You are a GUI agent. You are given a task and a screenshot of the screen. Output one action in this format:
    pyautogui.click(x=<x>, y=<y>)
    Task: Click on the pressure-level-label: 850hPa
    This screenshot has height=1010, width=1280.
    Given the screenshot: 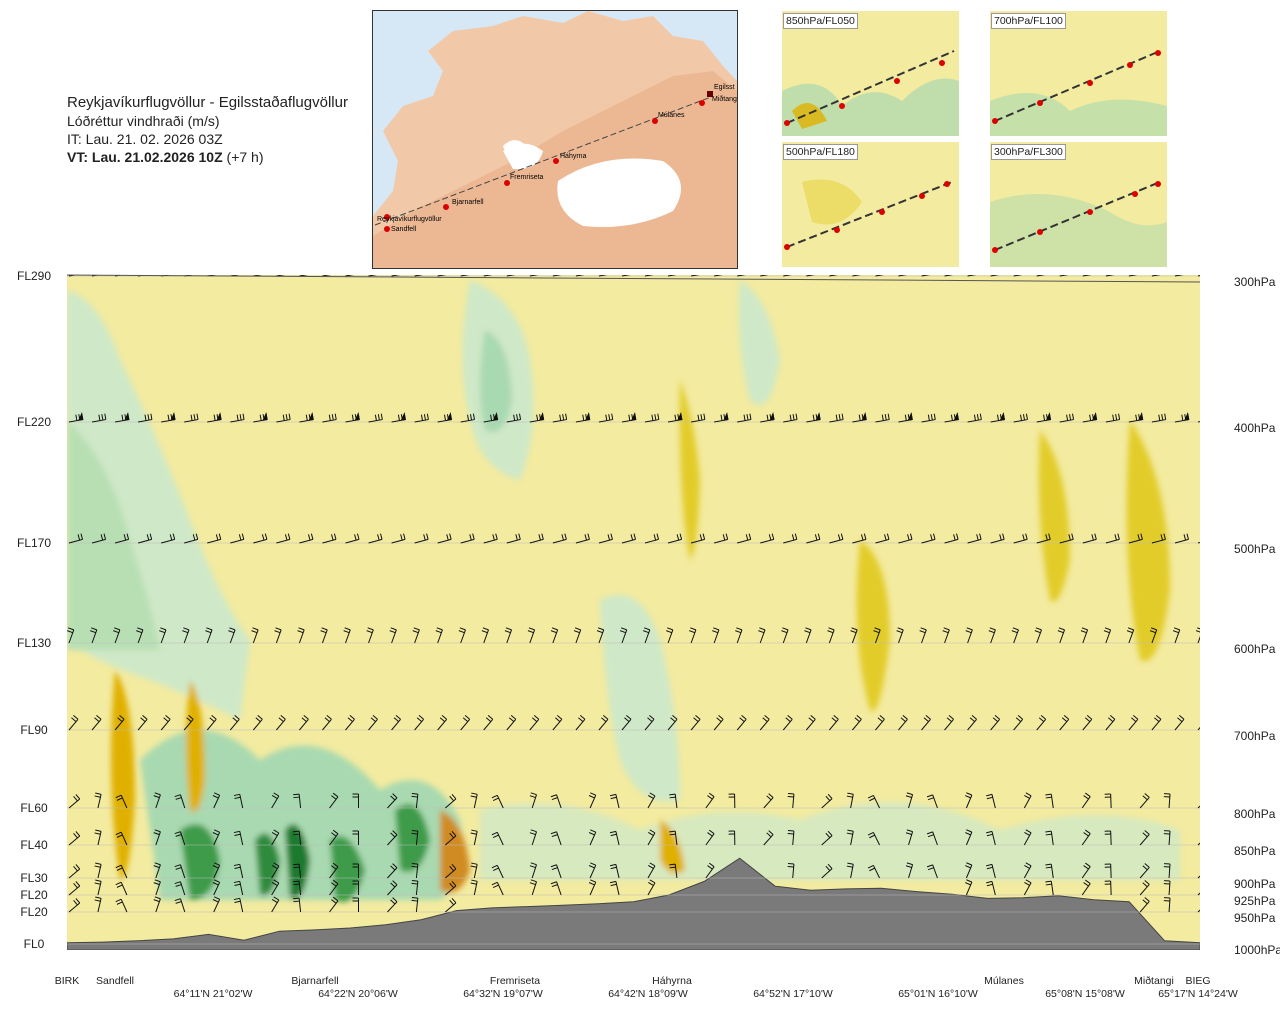 What is the action you would take?
    pyautogui.click(x=1255, y=851)
    